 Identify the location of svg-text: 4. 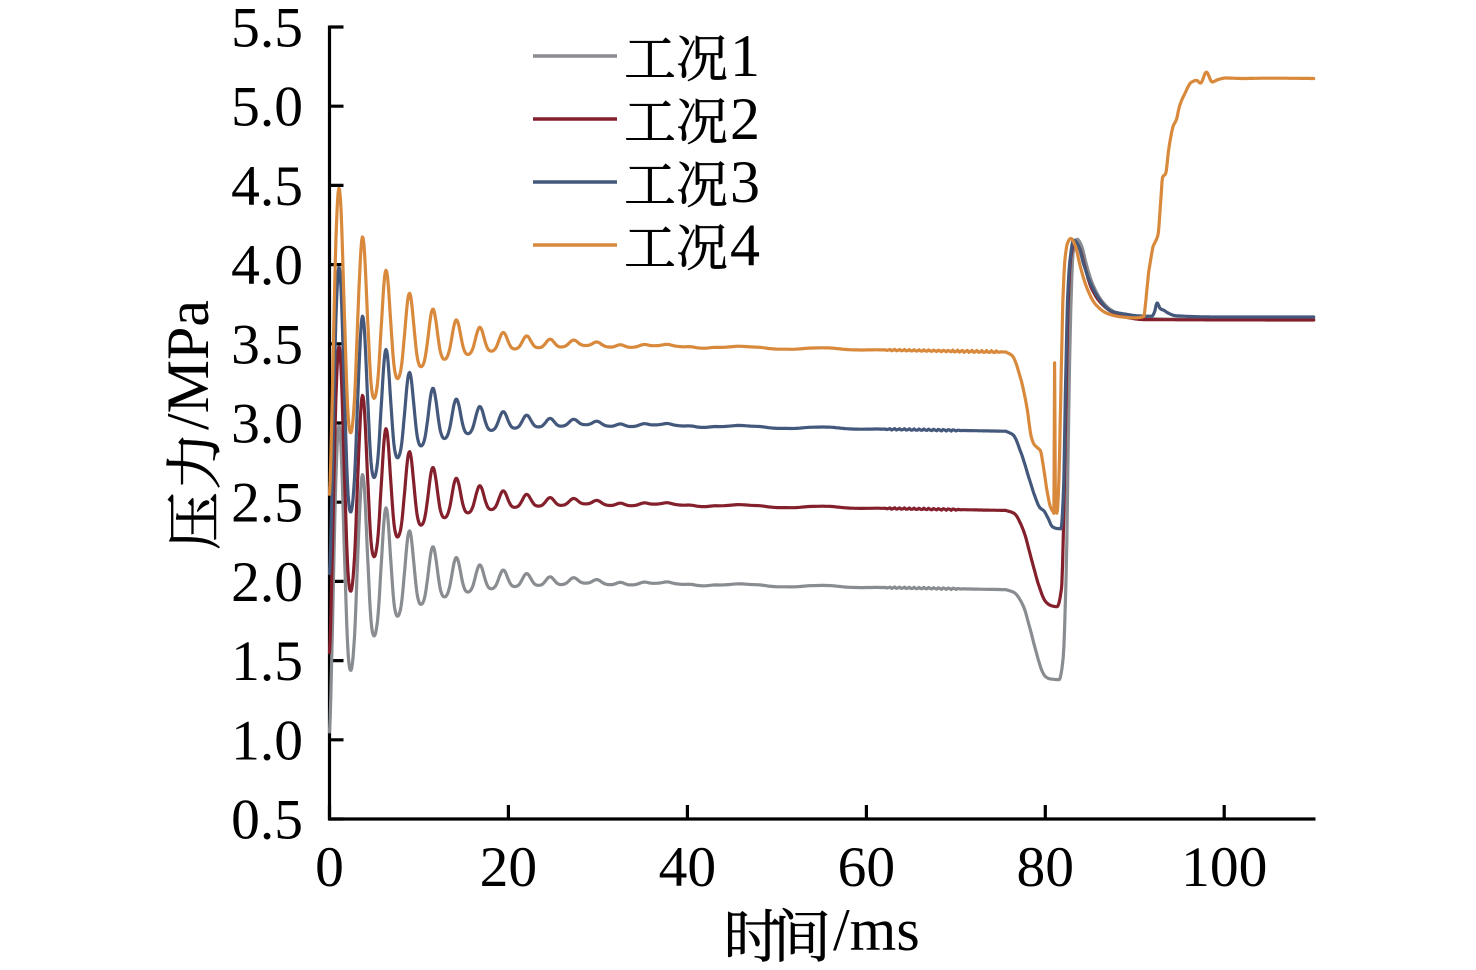
(745, 245).